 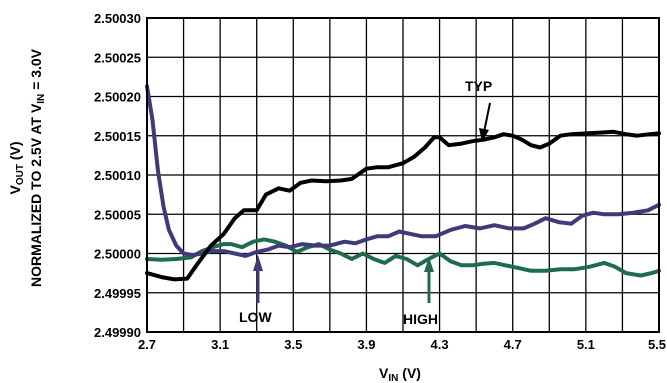 What do you see at coordinates (147, 344) in the screenshot?
I see `x-tick-label: 2.7` at bounding box center [147, 344].